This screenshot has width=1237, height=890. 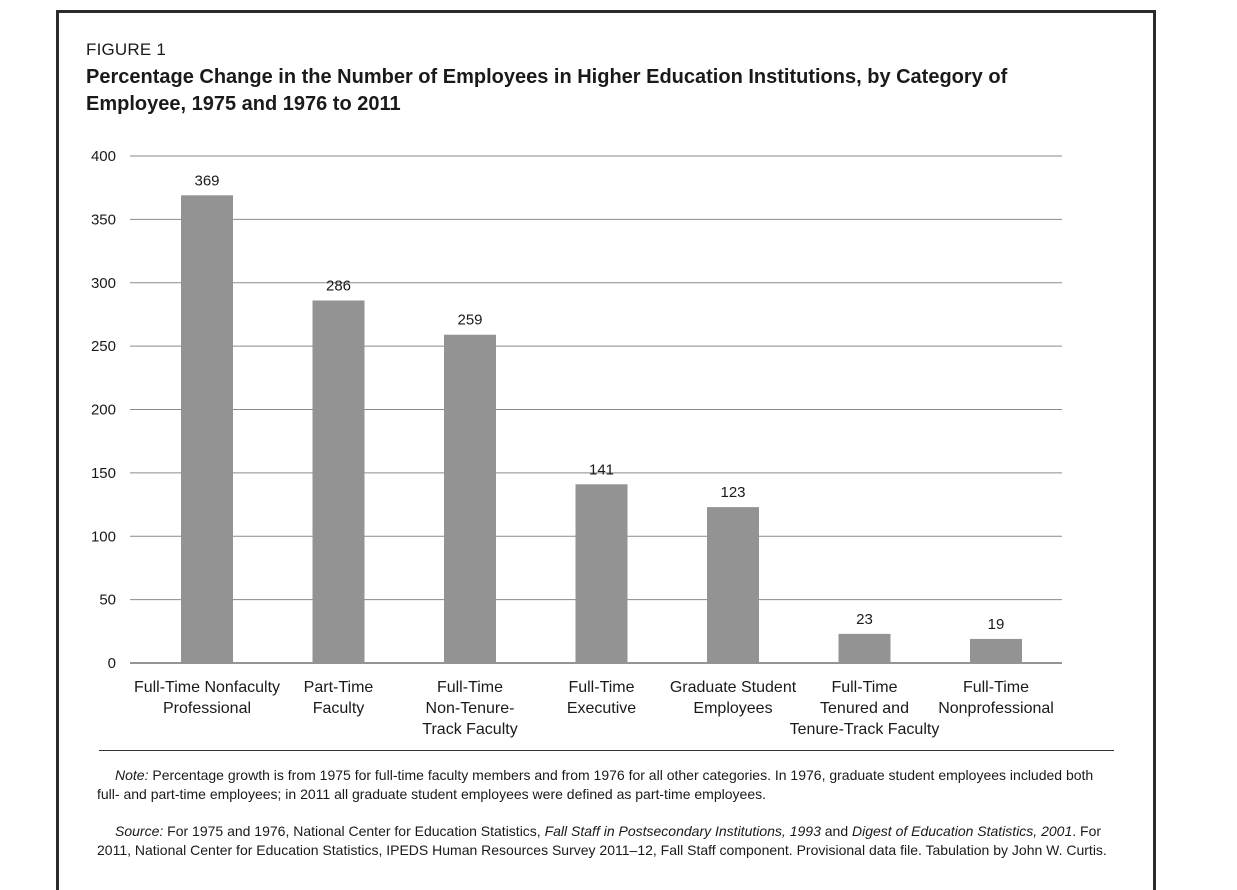 What do you see at coordinates (338, 285) in the screenshot?
I see `data-label: 286` at bounding box center [338, 285].